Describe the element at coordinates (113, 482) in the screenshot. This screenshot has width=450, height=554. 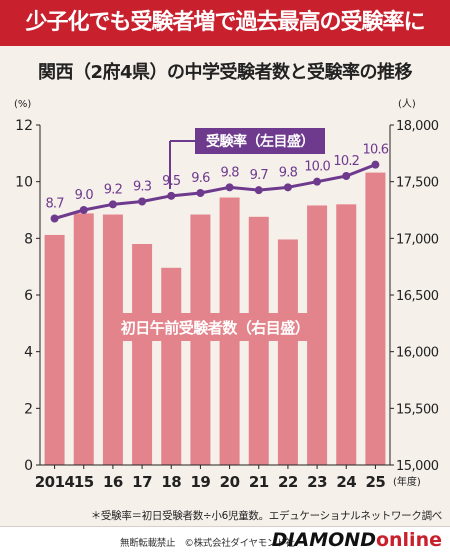
I see `x-tick-label: 16` at that location.